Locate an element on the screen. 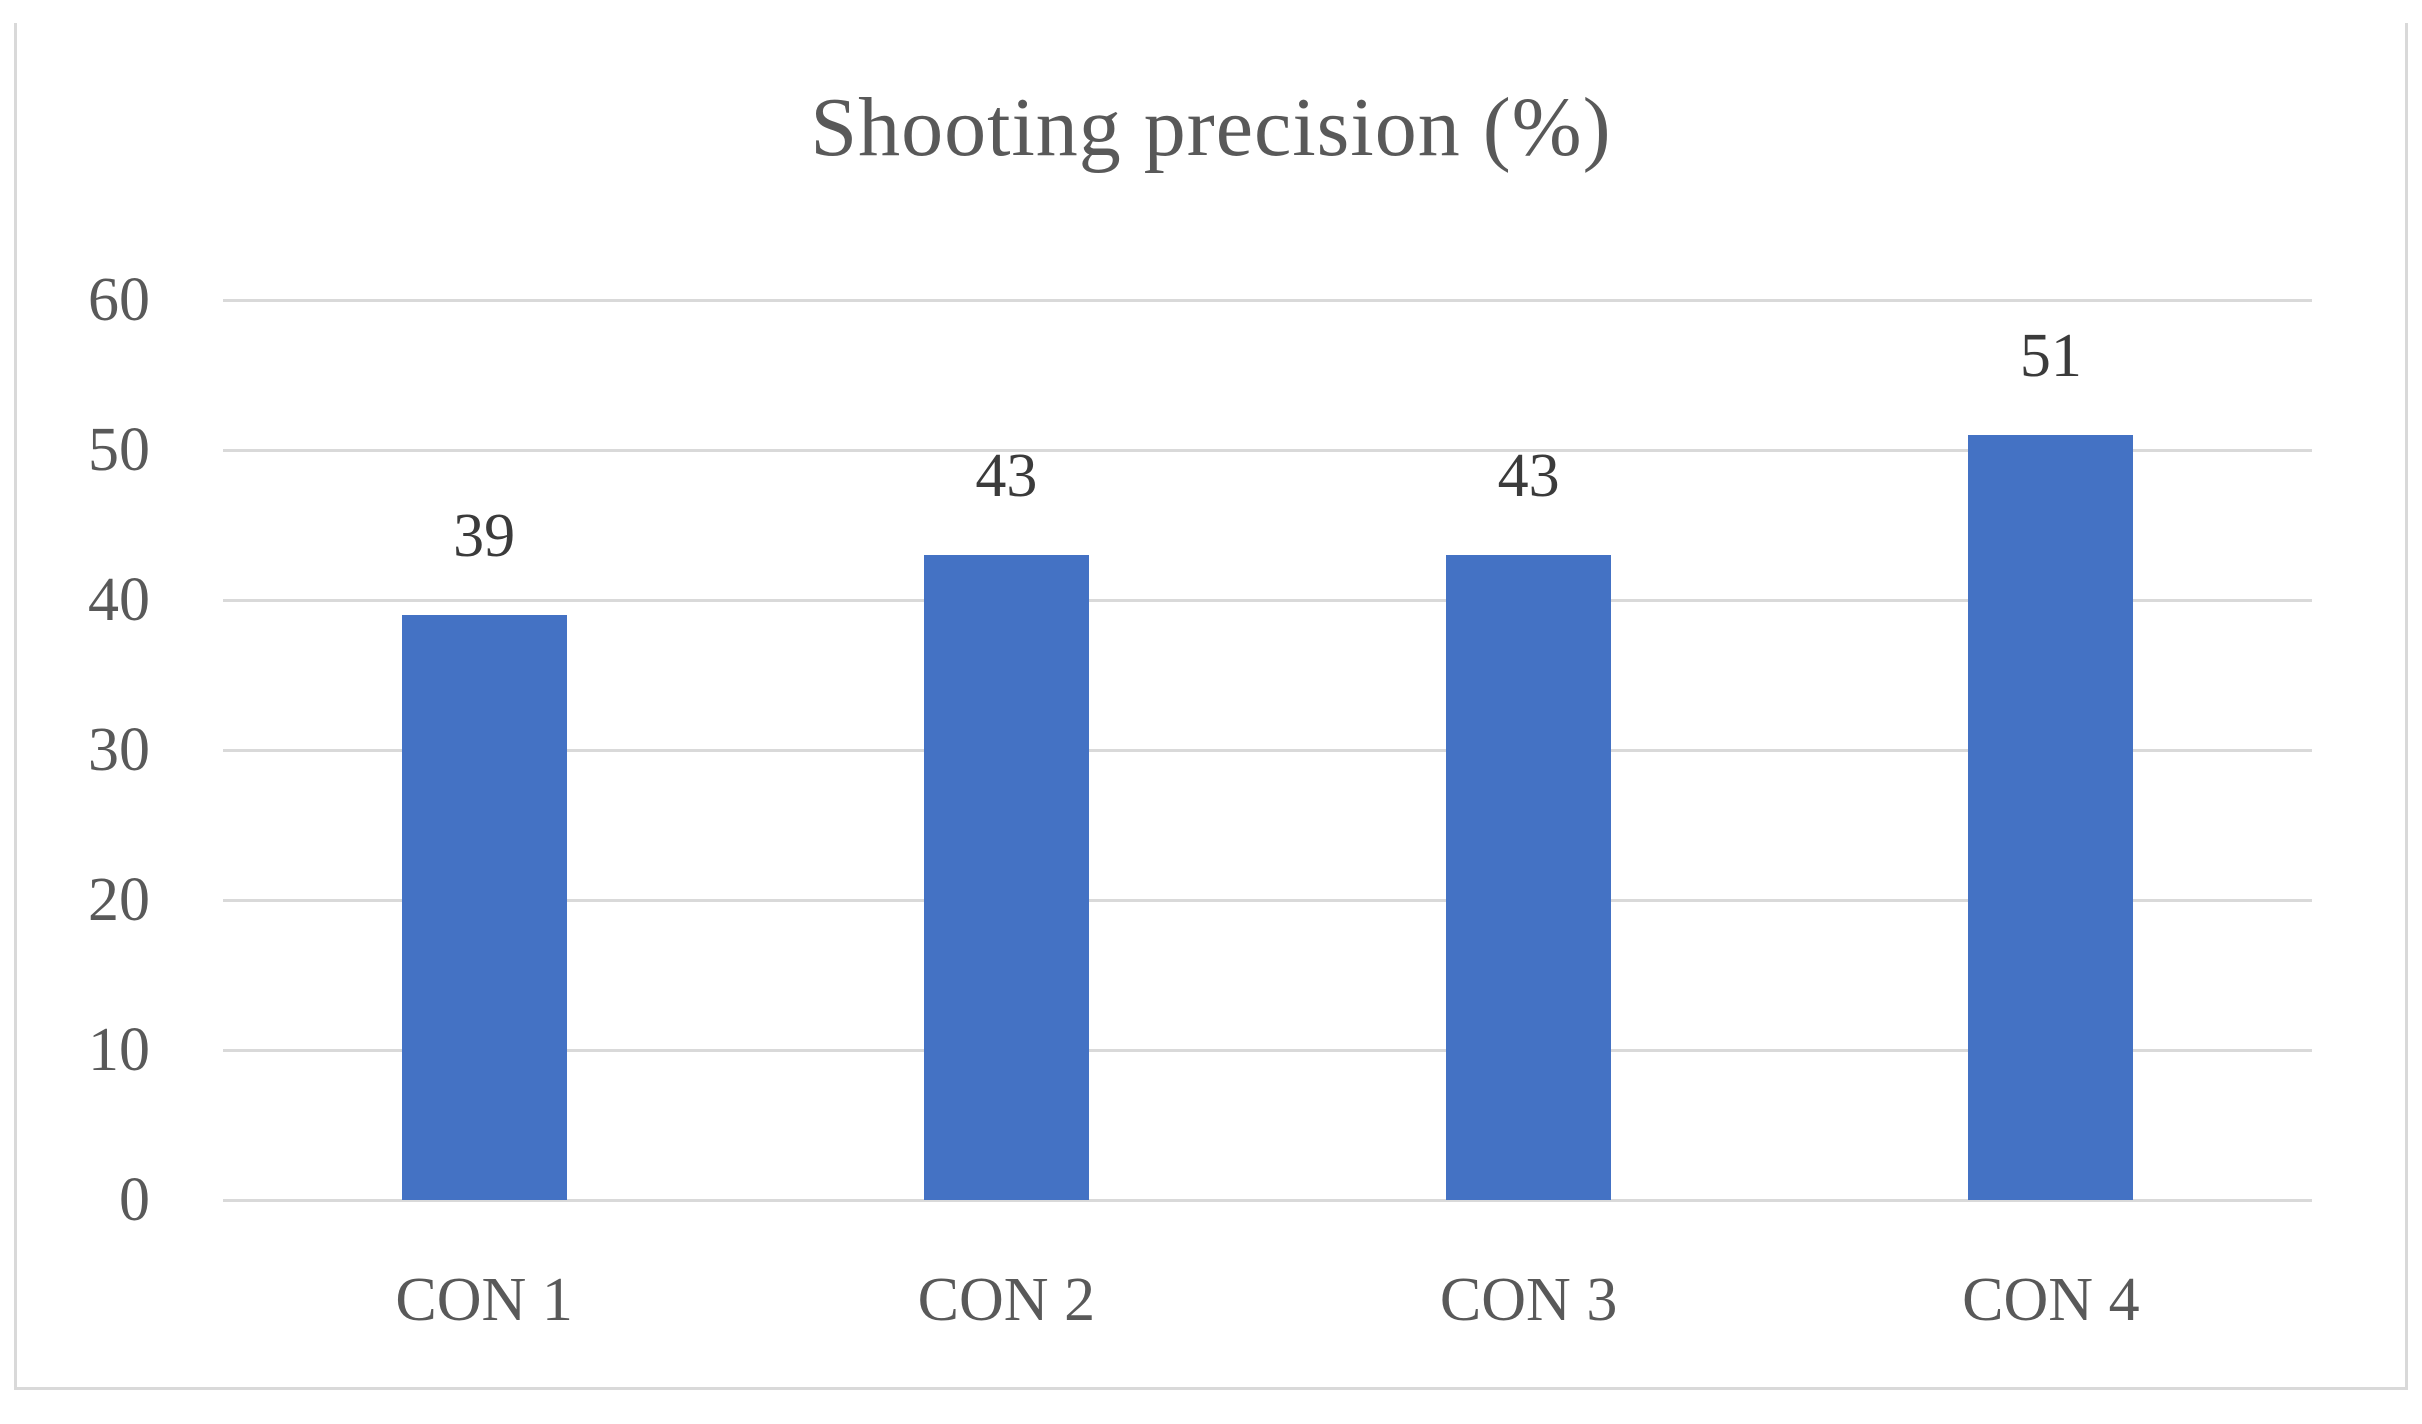 This screenshot has width=2422, height=1424. y-tick-label-0: 0 is located at coordinates (134, 1200).